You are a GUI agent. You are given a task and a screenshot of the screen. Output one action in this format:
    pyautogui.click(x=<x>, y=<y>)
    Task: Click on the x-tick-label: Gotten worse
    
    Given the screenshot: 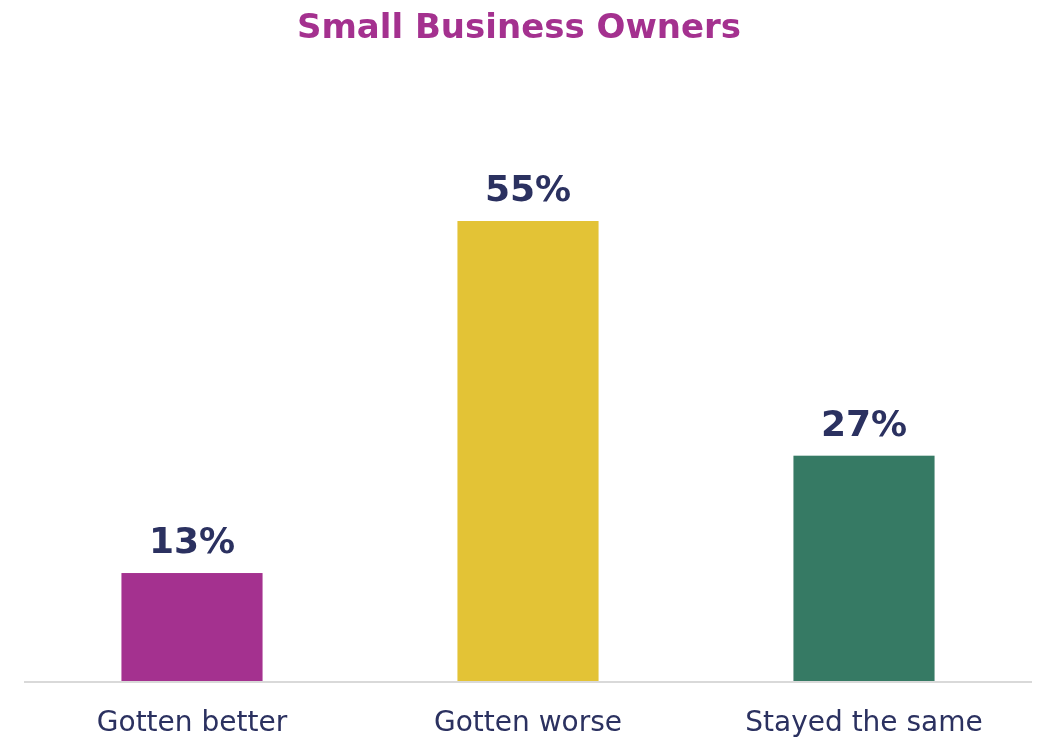 What is the action you would take?
    pyautogui.click(x=528, y=721)
    